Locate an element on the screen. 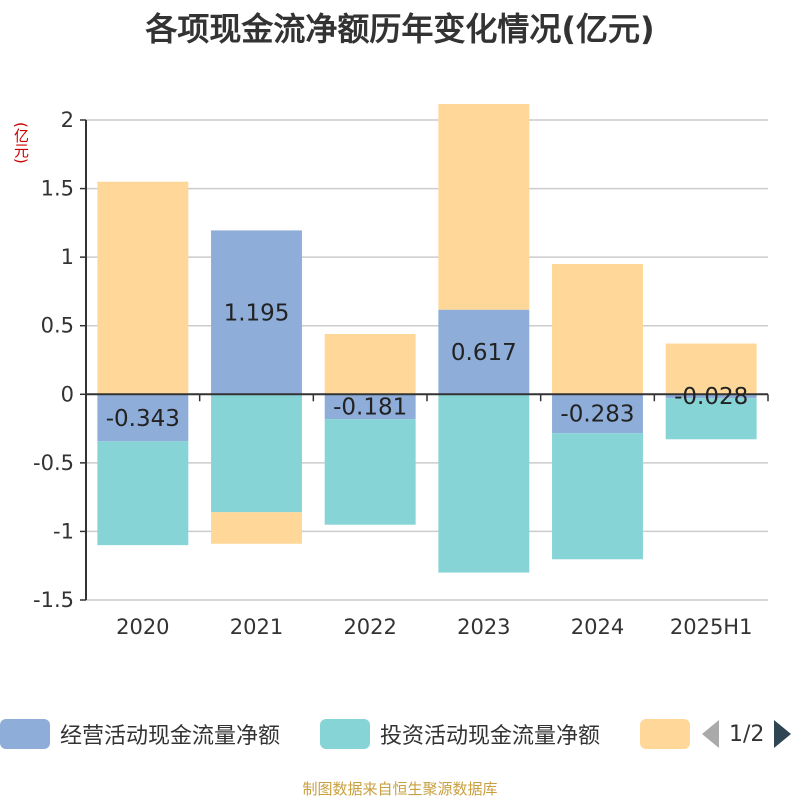 Image resolution: width=800 pixels, height=800 pixels. bar-operating-2022 is located at coordinates (370, 407).